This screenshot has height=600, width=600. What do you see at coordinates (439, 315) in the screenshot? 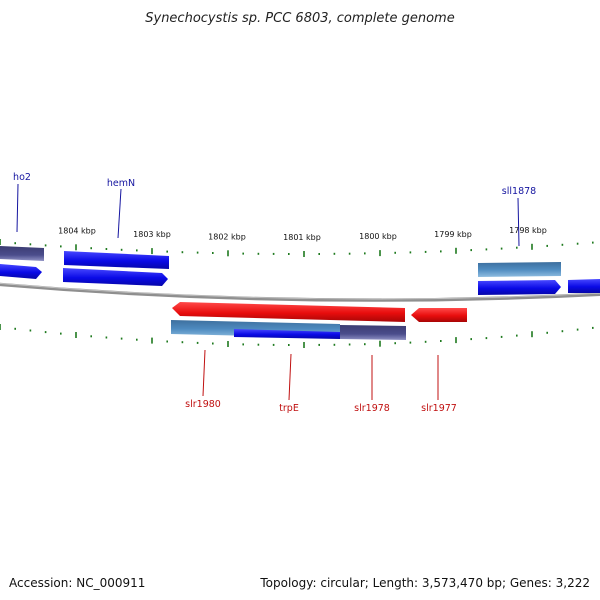
I see `gene-slr1977-feature` at bounding box center [439, 315].